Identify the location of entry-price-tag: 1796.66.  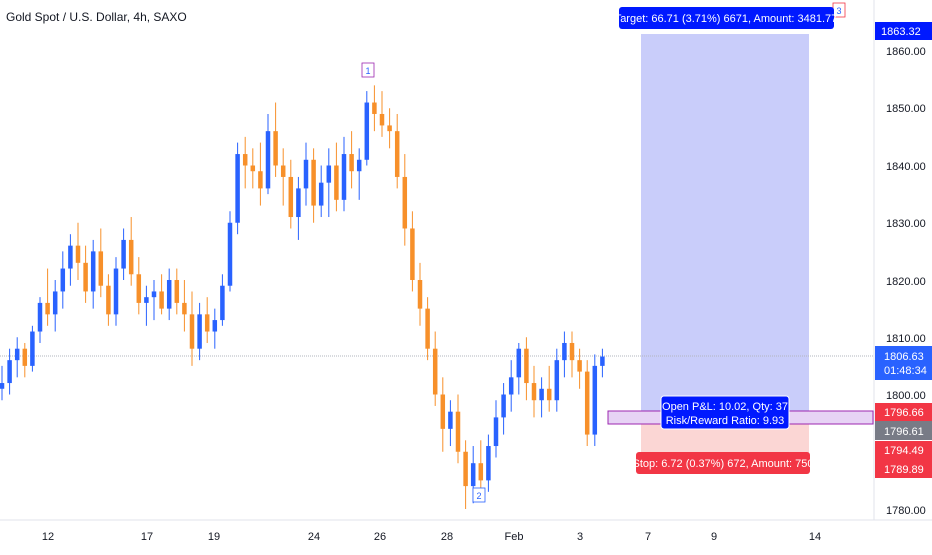
(903, 412).